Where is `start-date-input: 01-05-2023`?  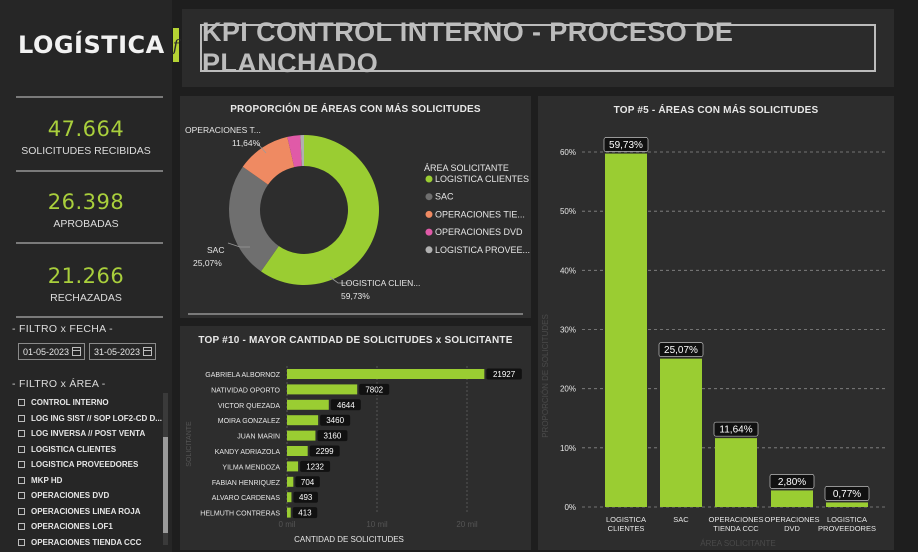 start-date-input: 01-05-2023 is located at coordinates (51, 351).